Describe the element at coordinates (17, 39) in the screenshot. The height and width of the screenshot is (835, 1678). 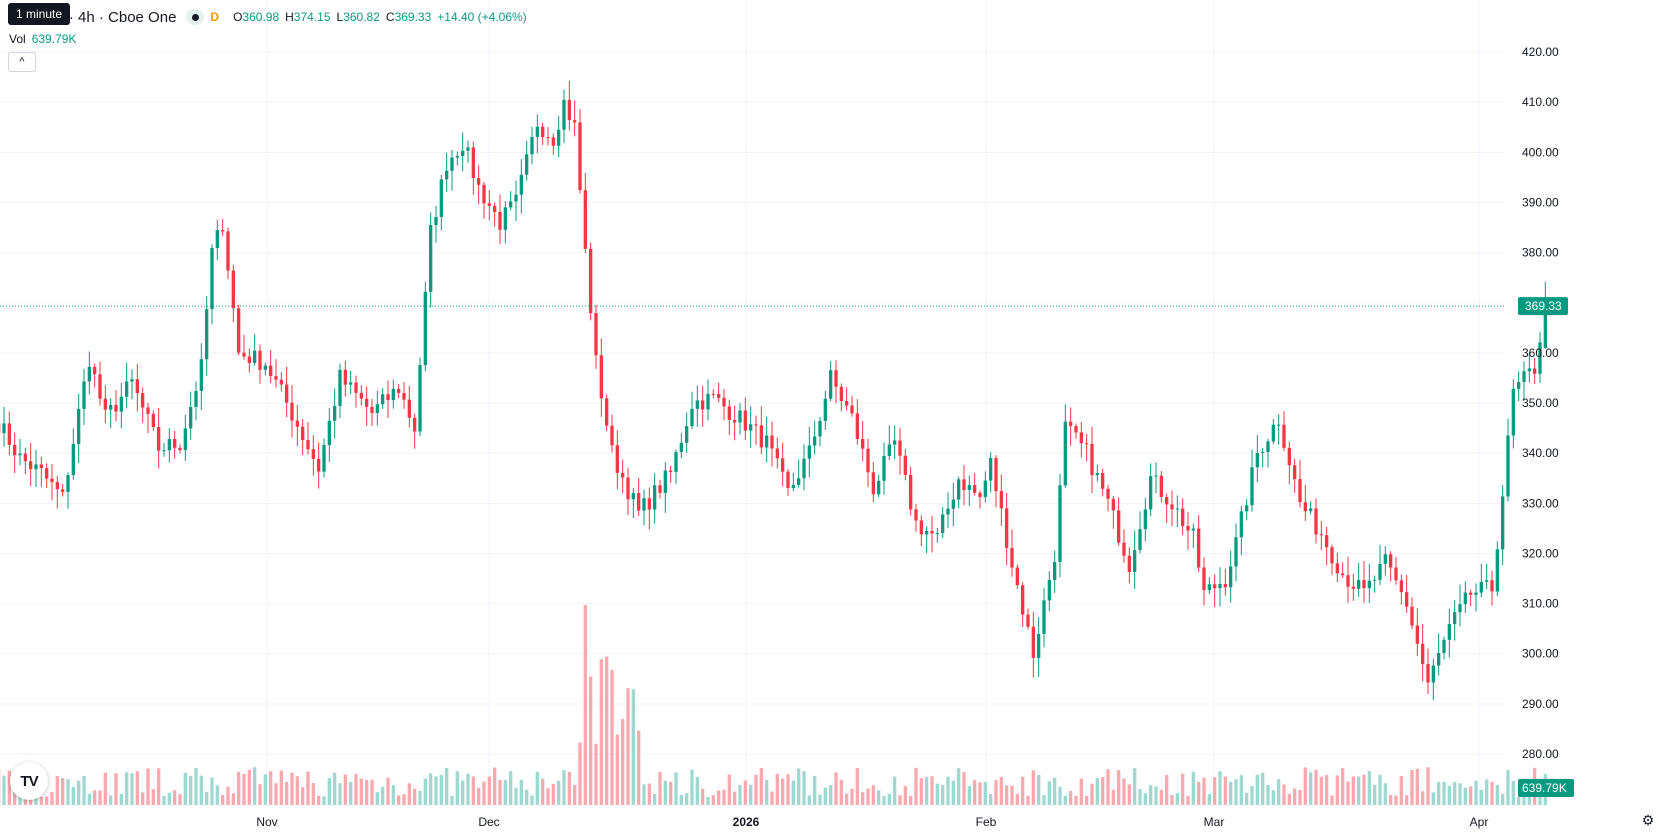
I see `volume-label: Vol` at that location.